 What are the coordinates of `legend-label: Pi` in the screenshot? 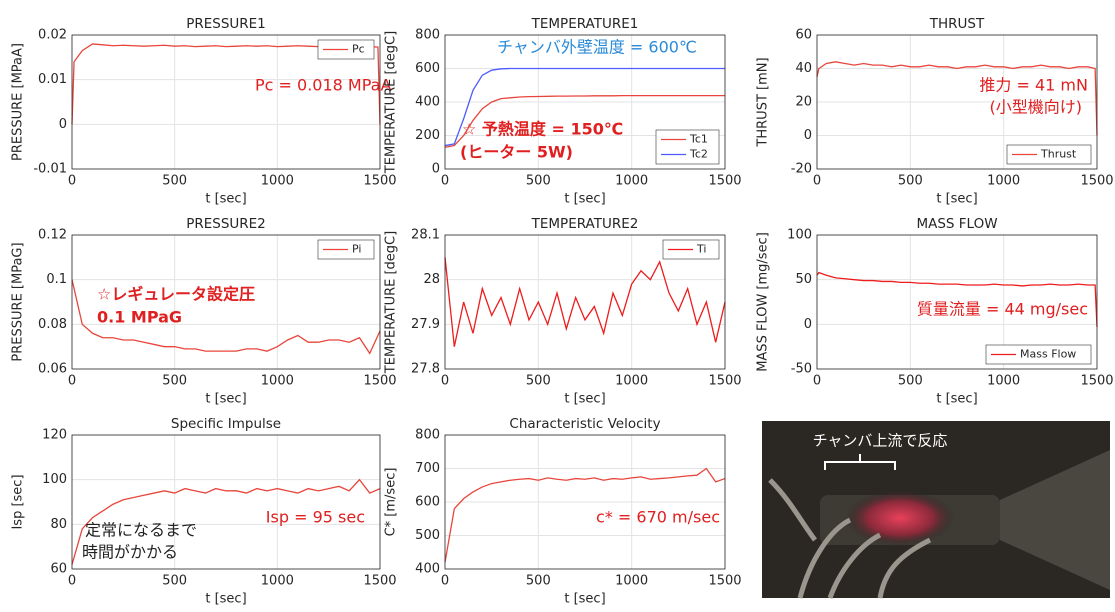 It's located at (356, 249).